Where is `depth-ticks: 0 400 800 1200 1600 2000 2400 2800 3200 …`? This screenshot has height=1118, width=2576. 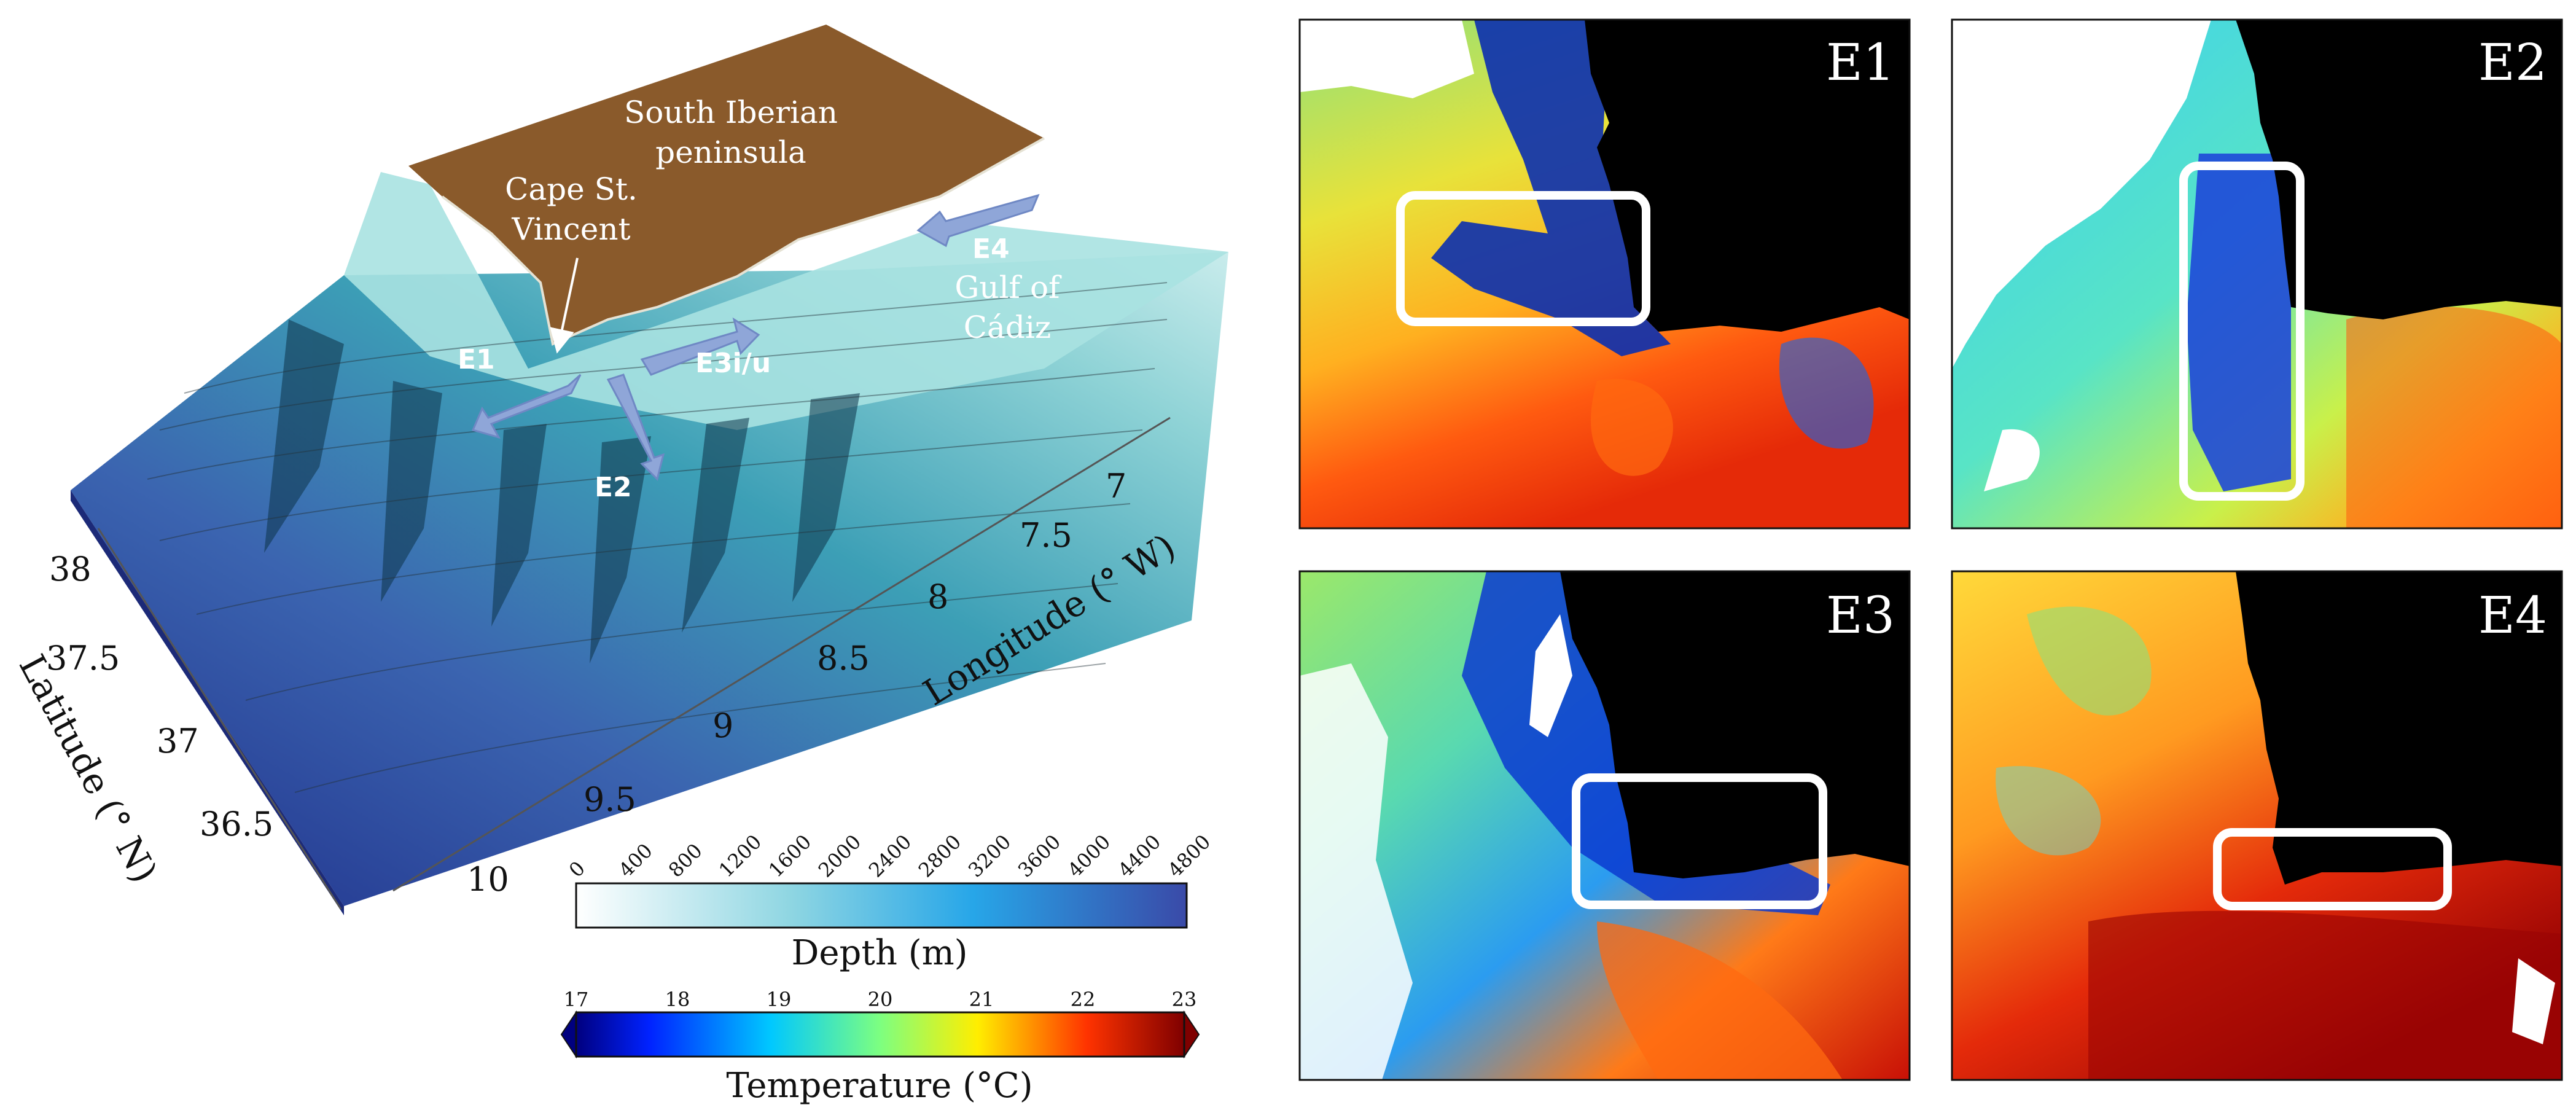 depth-ticks: 0 400 800 1200 1600 2000 2400 2800 3200 … is located at coordinates (889, 856).